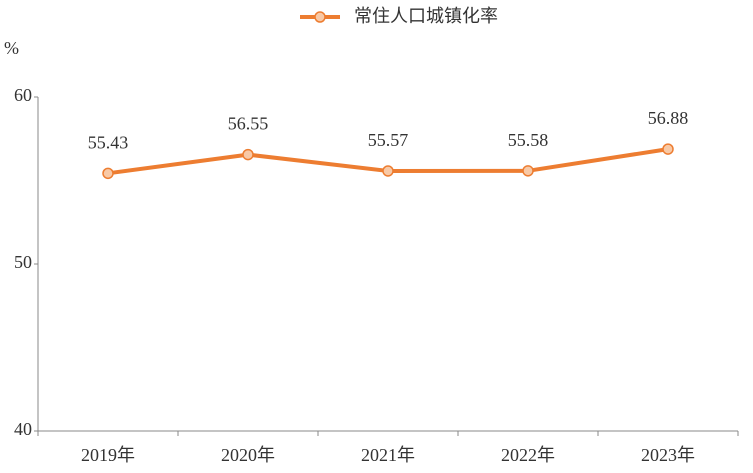 The height and width of the screenshot is (473, 753). I want to click on data-label: 56.55, so click(248, 124).